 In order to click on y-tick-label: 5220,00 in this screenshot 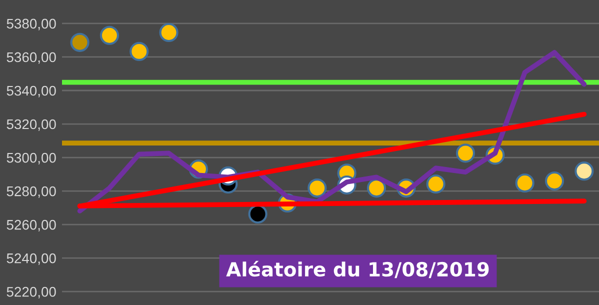, I will do `click(31, 292)`.